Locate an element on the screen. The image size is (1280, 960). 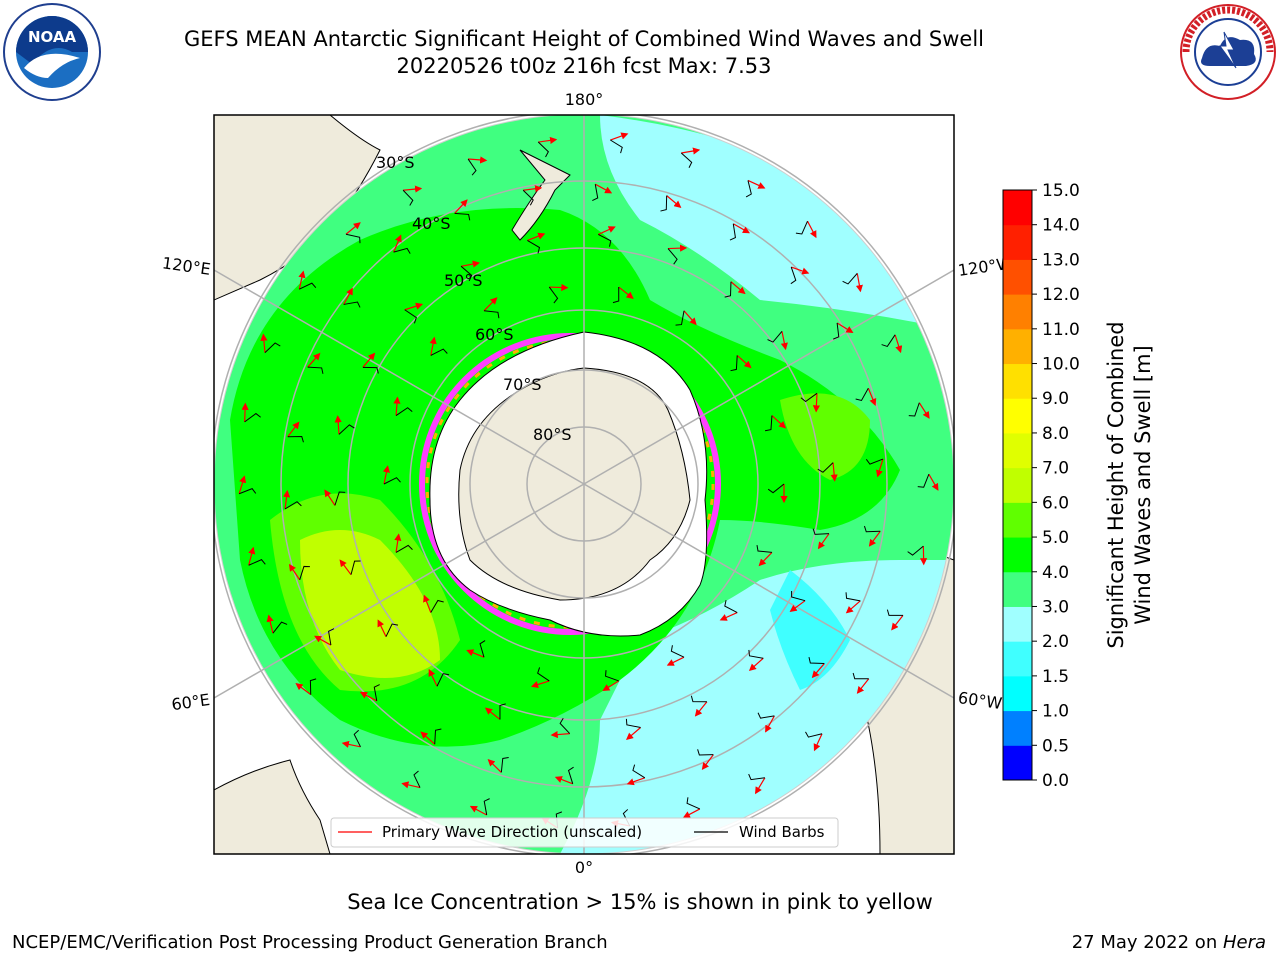
lon-label-60e: 60°E is located at coordinates (190, 702).